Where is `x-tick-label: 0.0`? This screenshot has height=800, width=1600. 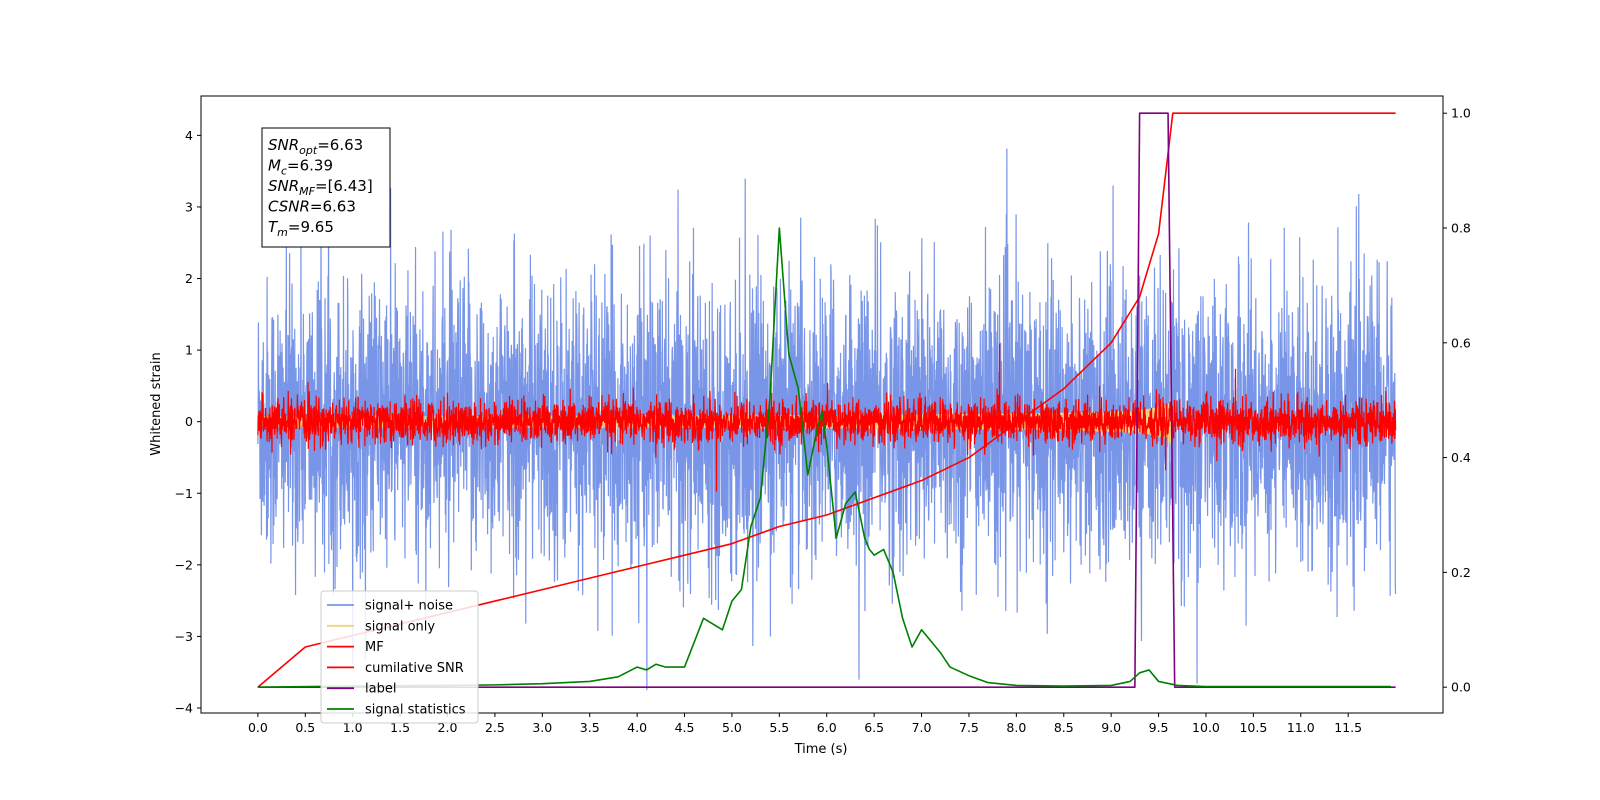 x-tick-label: 0.0 is located at coordinates (258, 727).